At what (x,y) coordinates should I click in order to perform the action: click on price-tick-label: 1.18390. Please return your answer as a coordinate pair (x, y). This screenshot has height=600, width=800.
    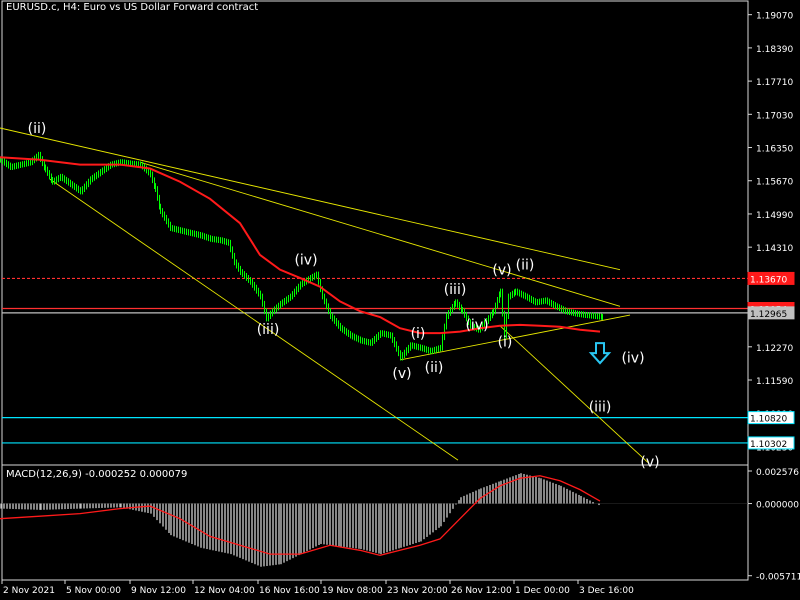
    Looking at the image, I should click on (774, 50).